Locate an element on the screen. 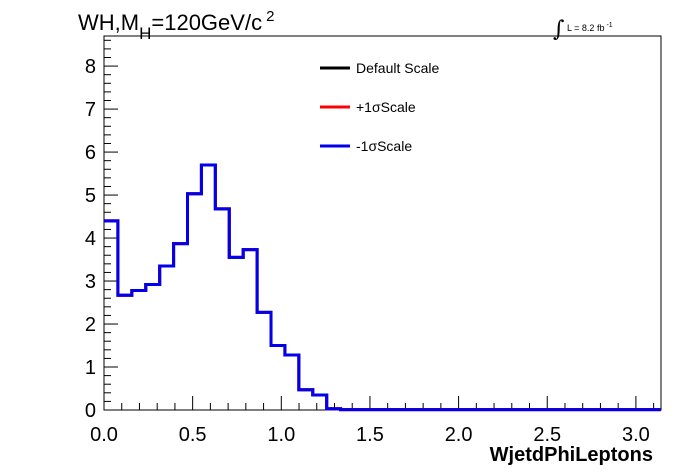  y-tick-label: 8 is located at coordinates (90, 67).